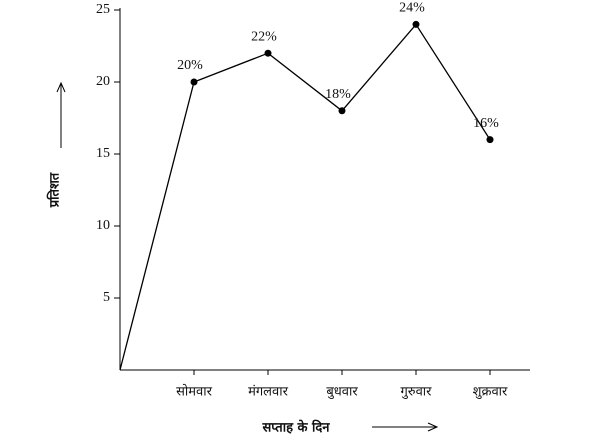 Image resolution: width=604 pixels, height=446 pixels. What do you see at coordinates (490, 392) in the screenshot?
I see `x-tick-label: शुक्रवार` at bounding box center [490, 392].